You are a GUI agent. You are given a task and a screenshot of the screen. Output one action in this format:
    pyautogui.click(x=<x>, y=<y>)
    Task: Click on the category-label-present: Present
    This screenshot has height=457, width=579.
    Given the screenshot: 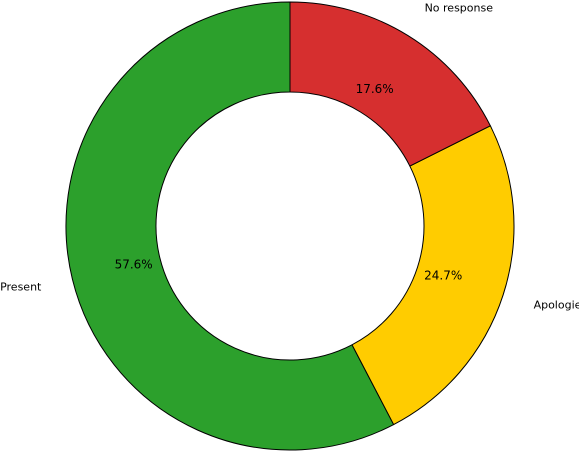 What is the action you would take?
    pyautogui.click(x=21, y=286)
    